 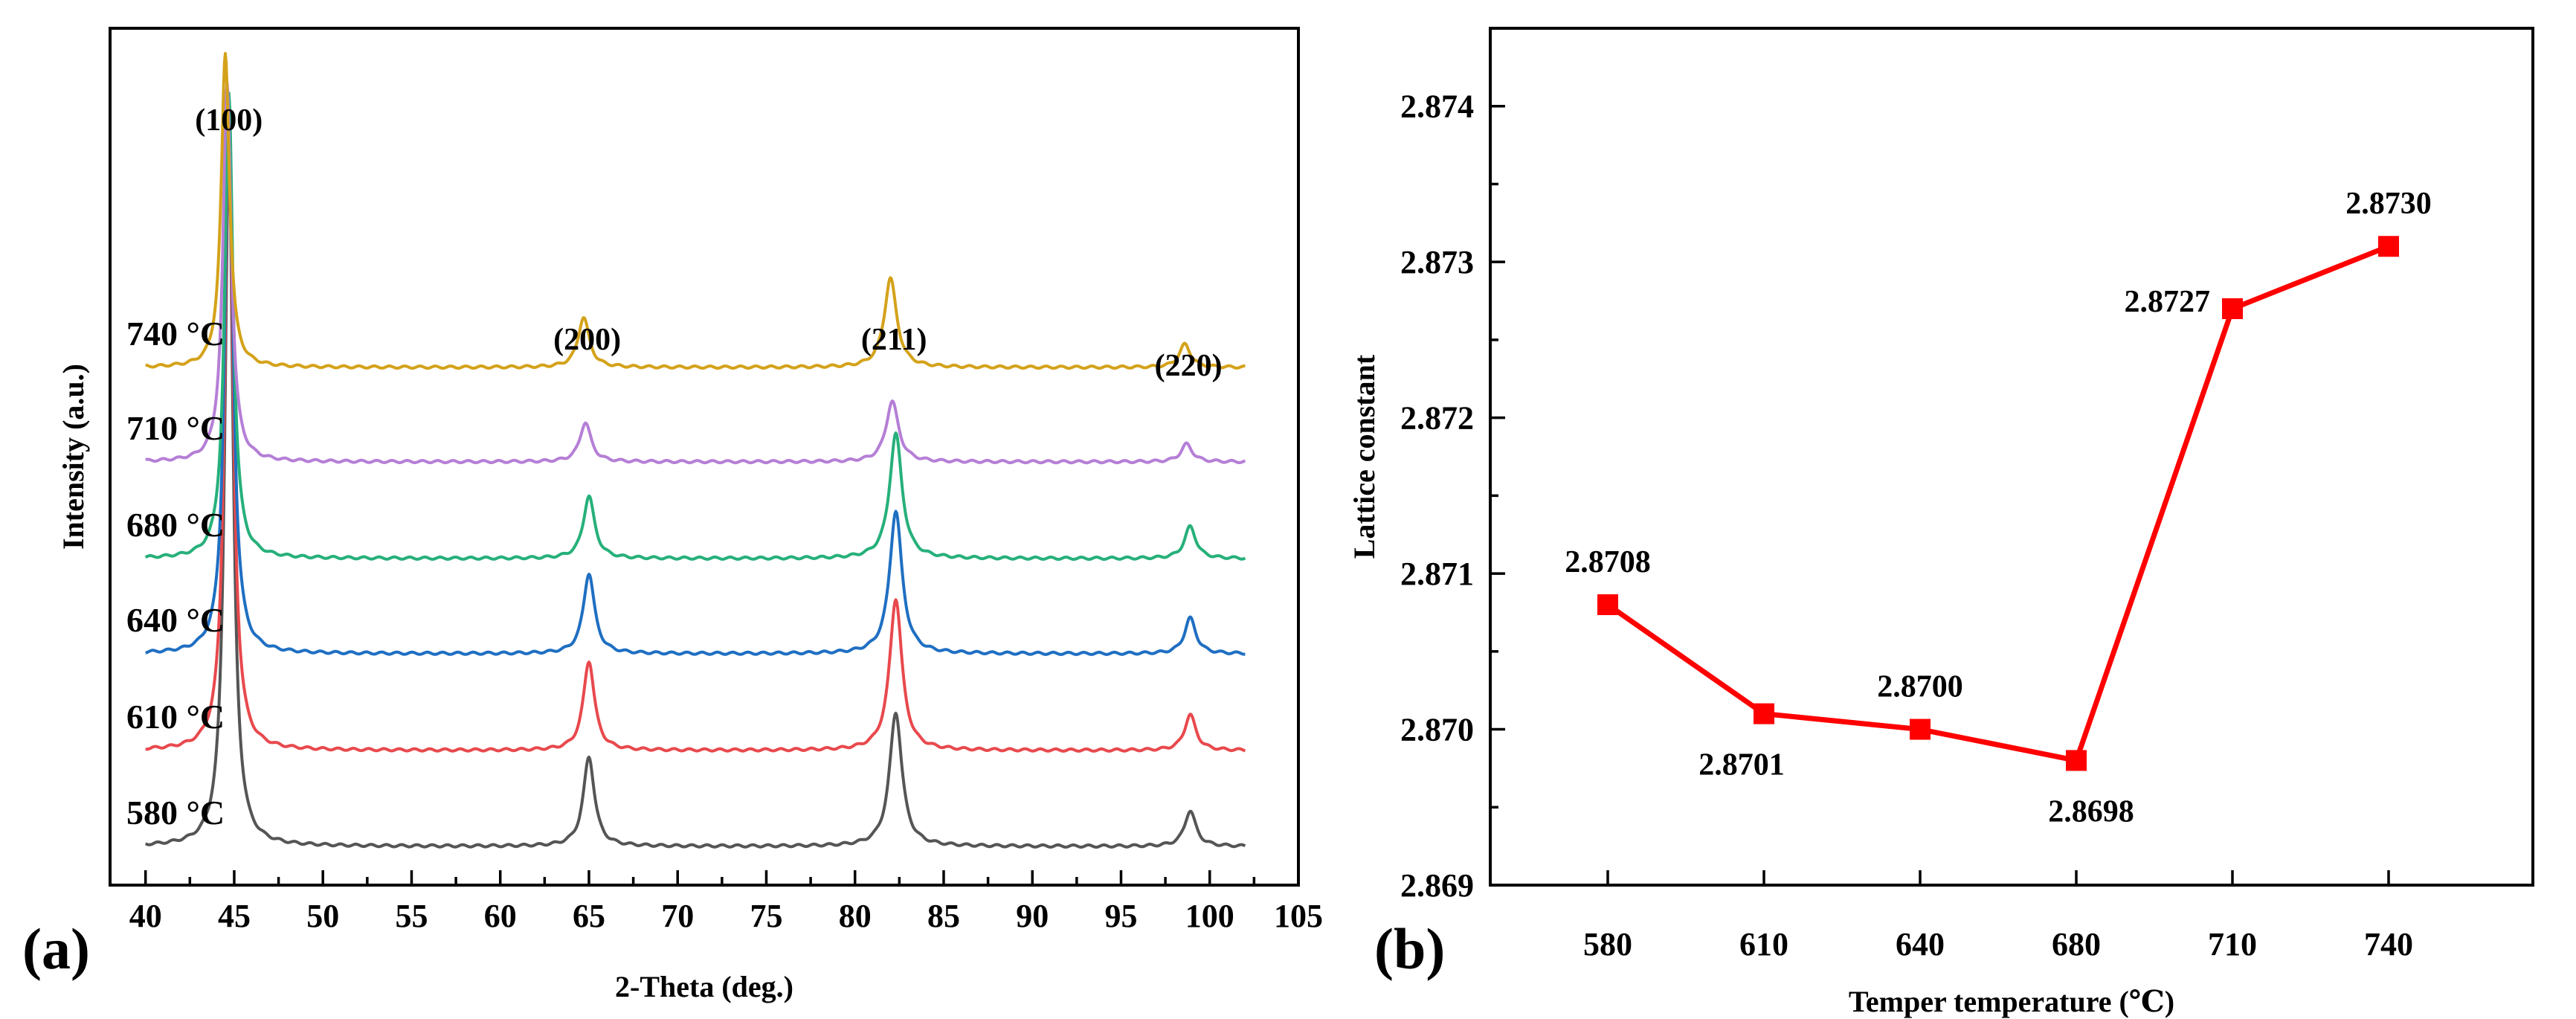 I want to click on panel-a-x-tick-label: 65, so click(x=589, y=916).